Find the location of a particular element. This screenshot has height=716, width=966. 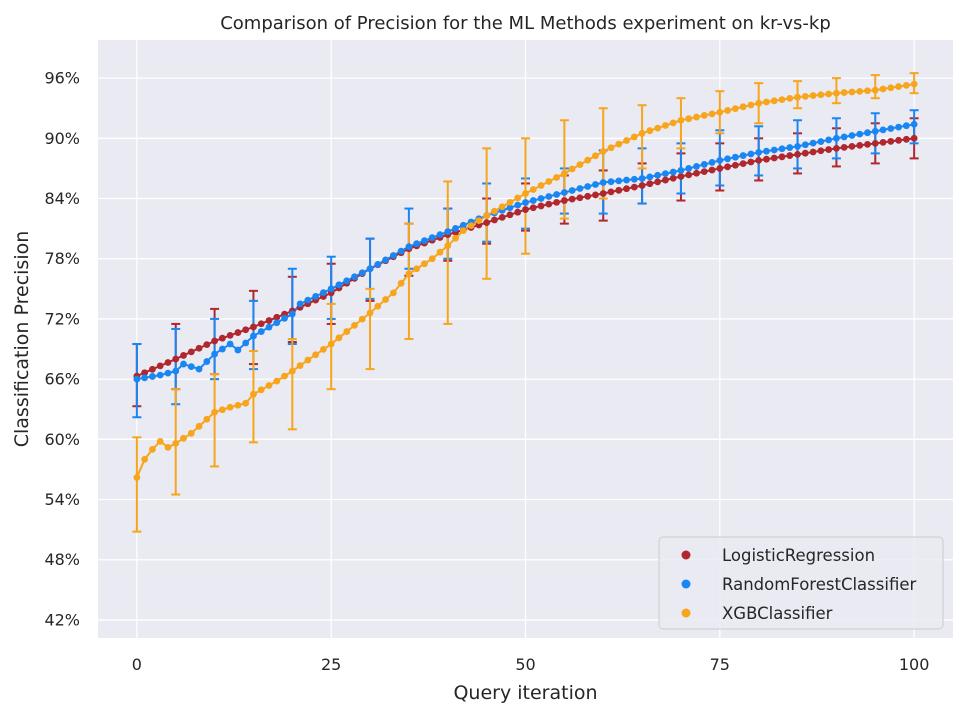

y-tick-label: 90% is located at coordinates (62, 138).